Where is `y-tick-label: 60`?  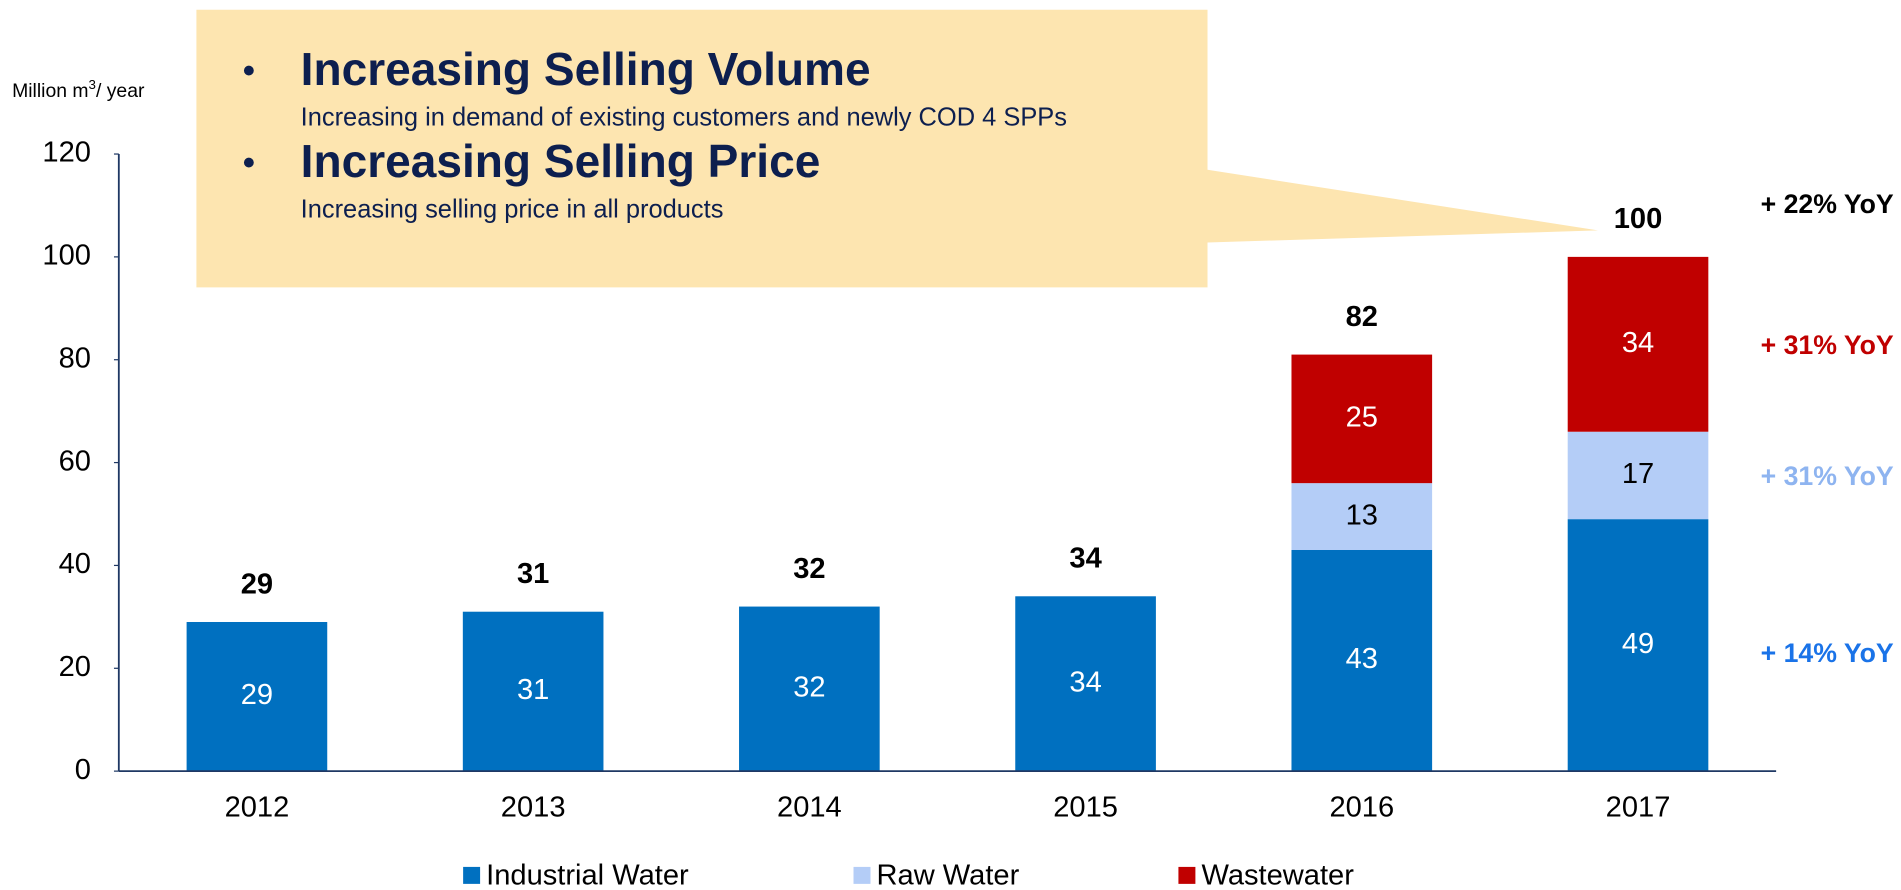
y-tick-label: 60 is located at coordinates (75, 461).